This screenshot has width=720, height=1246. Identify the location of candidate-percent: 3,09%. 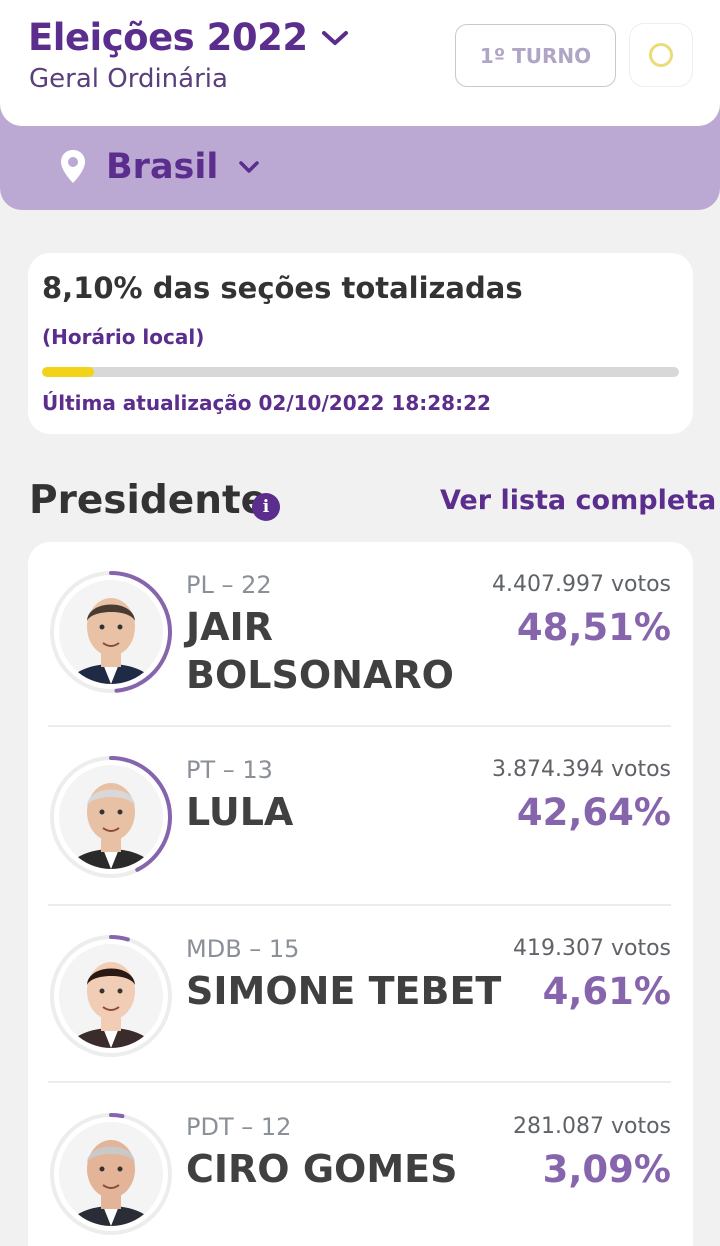
(606, 1169).